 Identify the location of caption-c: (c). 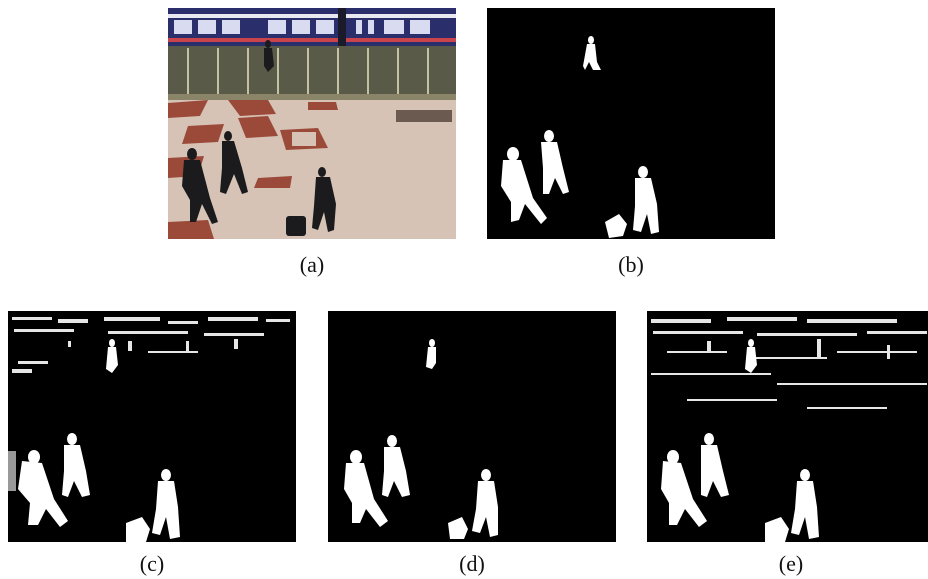
(152, 564).